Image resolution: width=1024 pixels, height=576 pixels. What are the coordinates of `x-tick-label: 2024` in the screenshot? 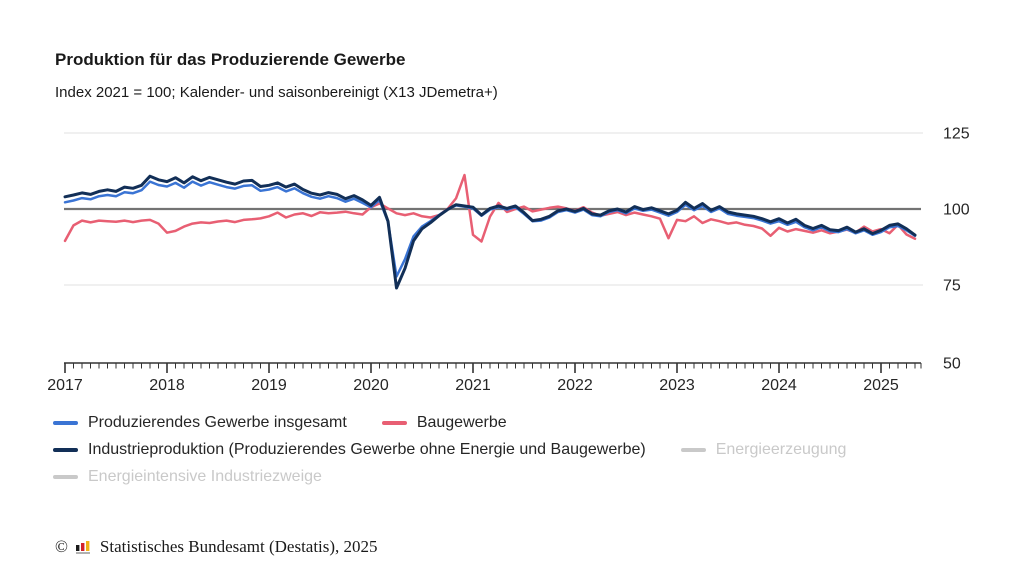 It's located at (779, 385).